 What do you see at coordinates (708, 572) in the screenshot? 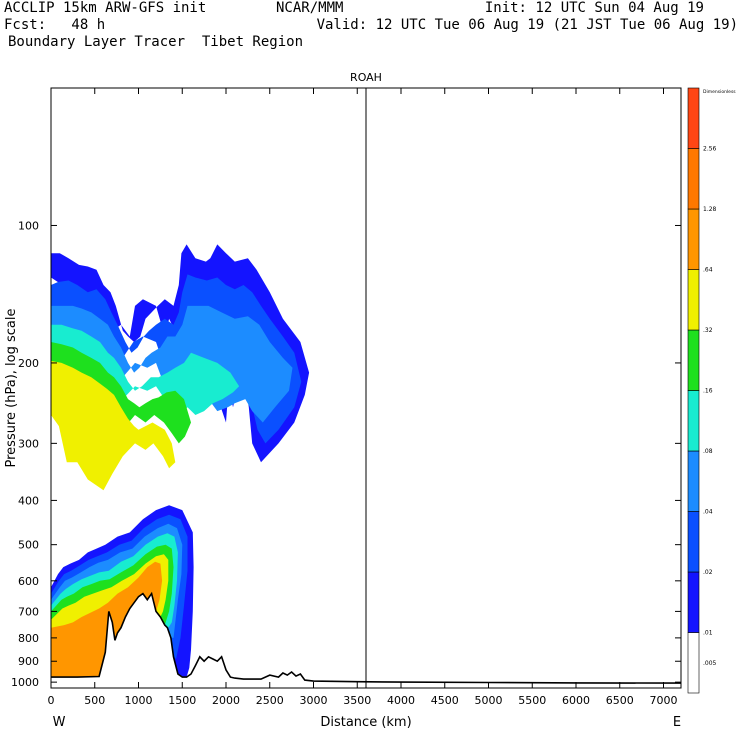
I see `colorbar-label-2: .02` at bounding box center [708, 572].